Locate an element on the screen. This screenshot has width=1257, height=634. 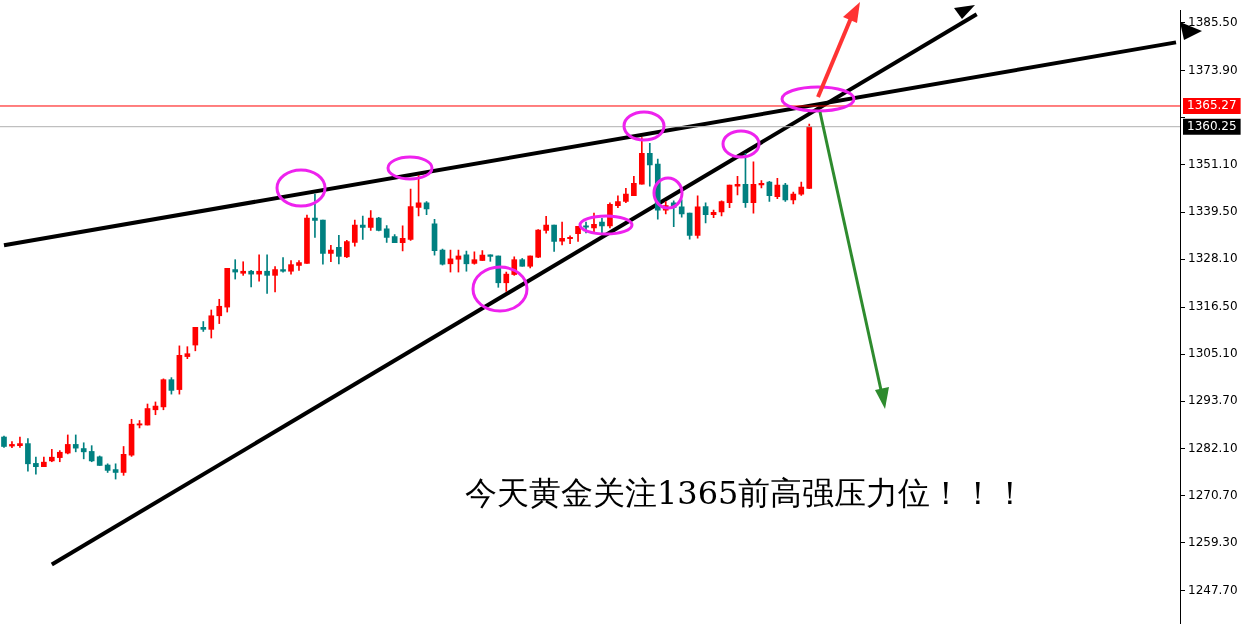
y-tick-label: 1351.10 is located at coordinates (1213, 163).